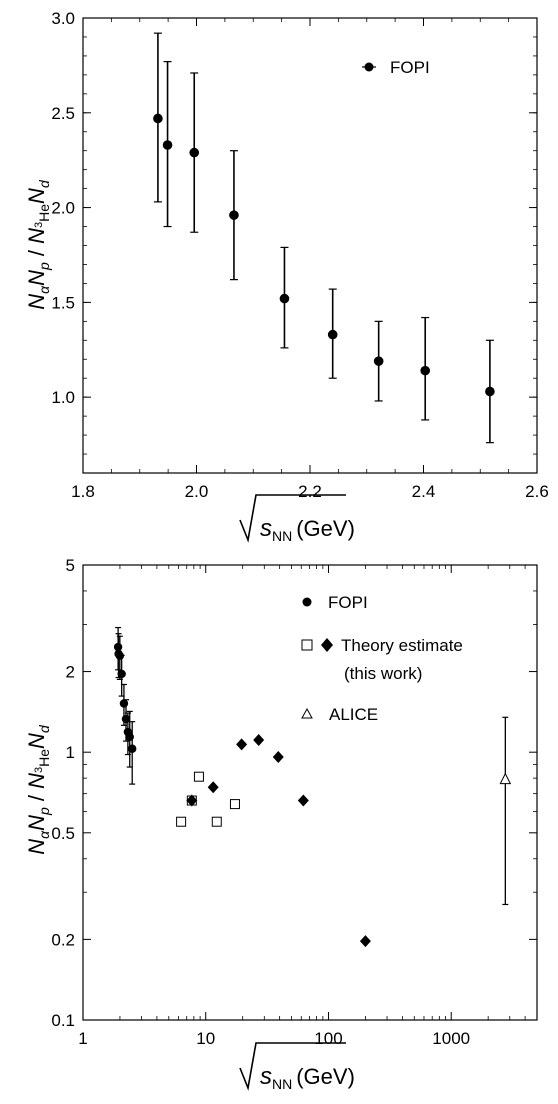 The image size is (558, 1104). I want to click on top-x-tick-label: 2.0, so click(197, 491).